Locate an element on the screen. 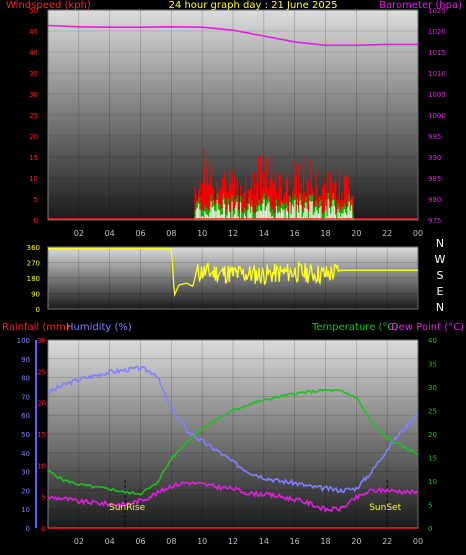 This screenshot has height=555, width=466. compass-label: W is located at coordinates (440, 259).